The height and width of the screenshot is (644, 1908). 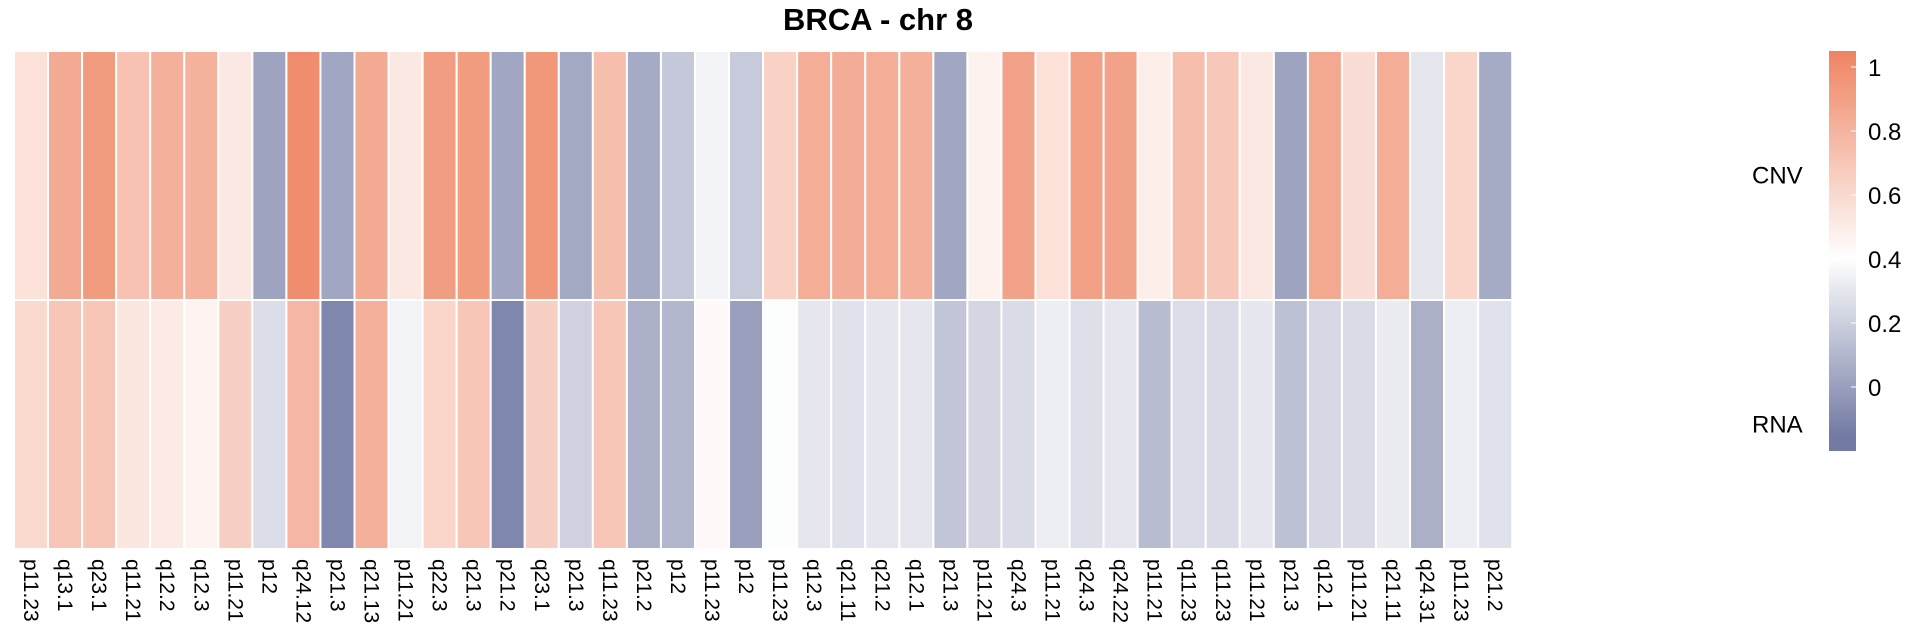 What do you see at coordinates (166, 585) in the screenshot?
I see `column-label-4: q12.2` at bounding box center [166, 585].